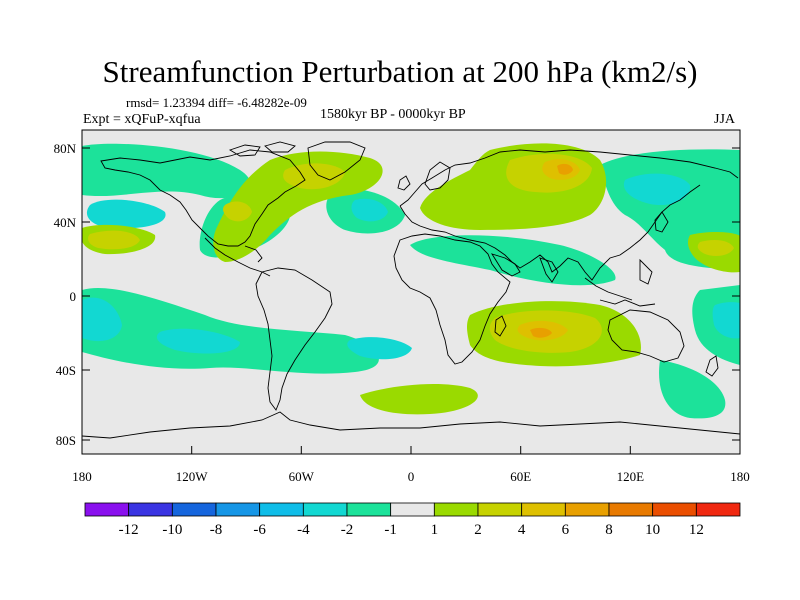  Describe the element at coordinates (65, 222) in the screenshot. I see `lat-tick-label: 40N` at that location.